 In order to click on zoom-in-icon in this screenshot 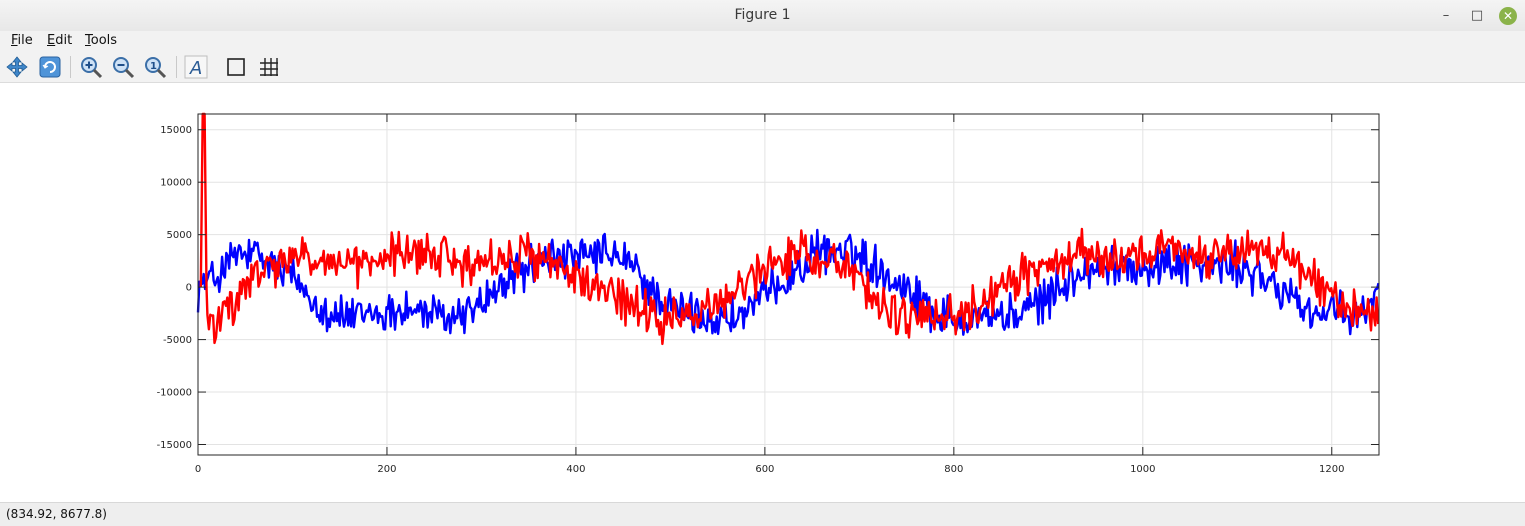, I will do `click(91, 67)`.